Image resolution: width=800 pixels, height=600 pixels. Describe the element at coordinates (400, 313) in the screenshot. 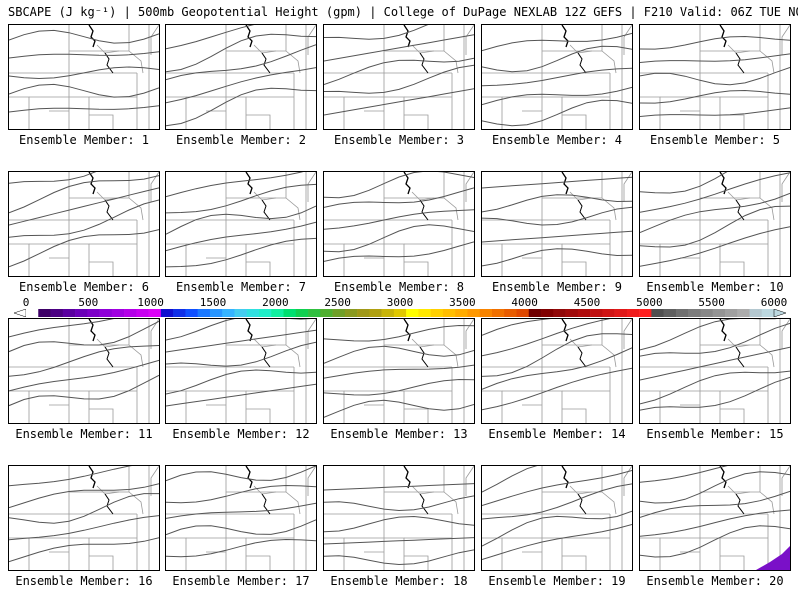

I see `cape-colorbar` at that location.